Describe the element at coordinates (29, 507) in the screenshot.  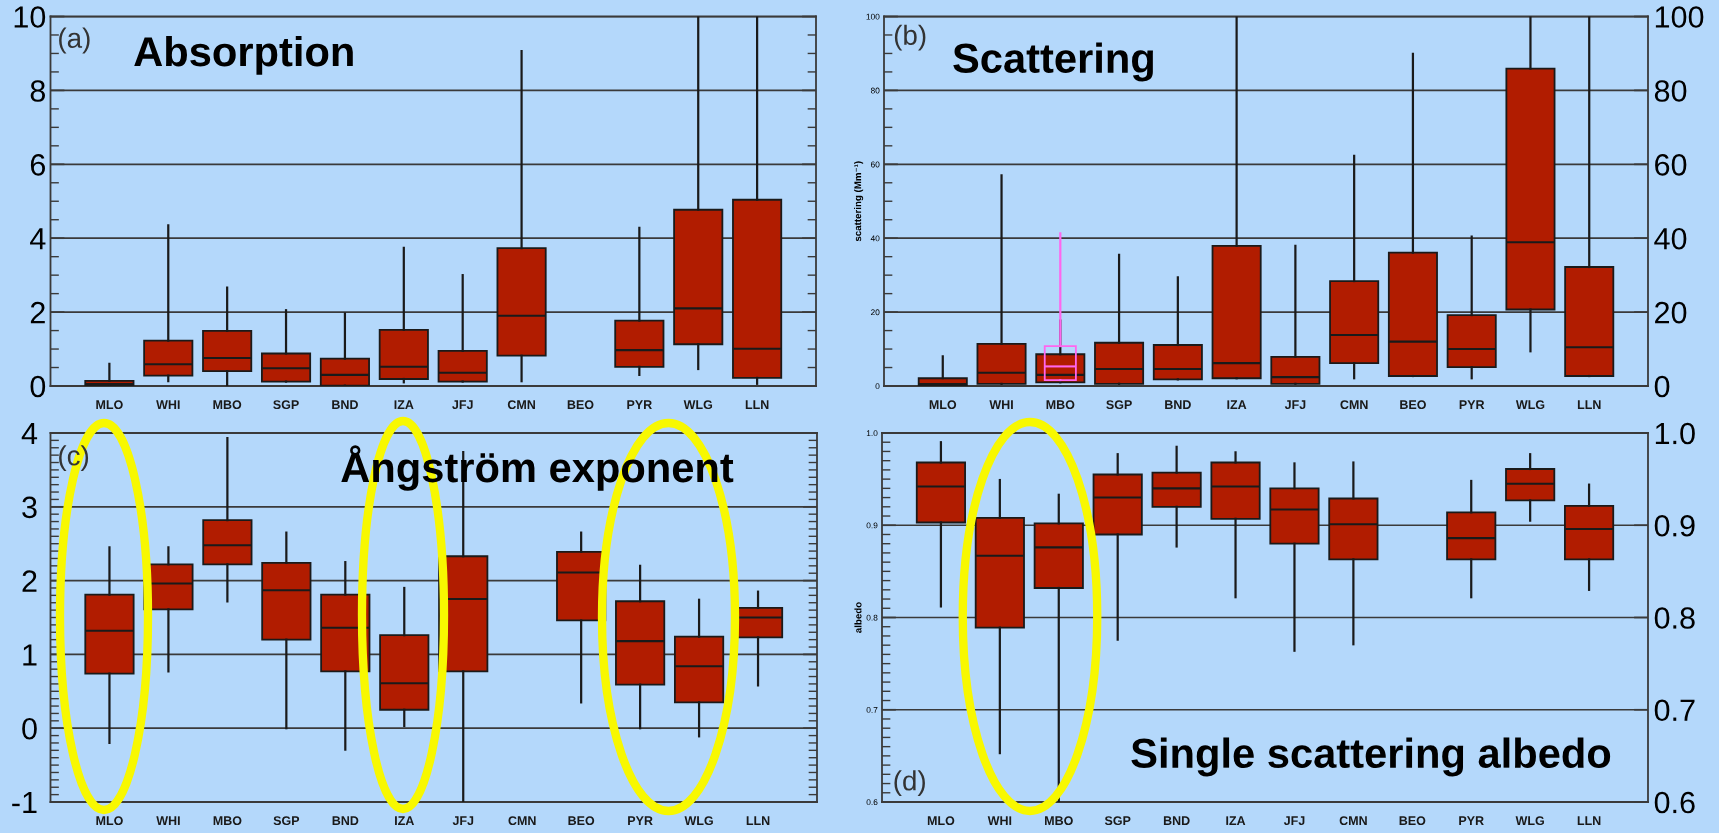
I see `y-tick-label: 3` at that location.